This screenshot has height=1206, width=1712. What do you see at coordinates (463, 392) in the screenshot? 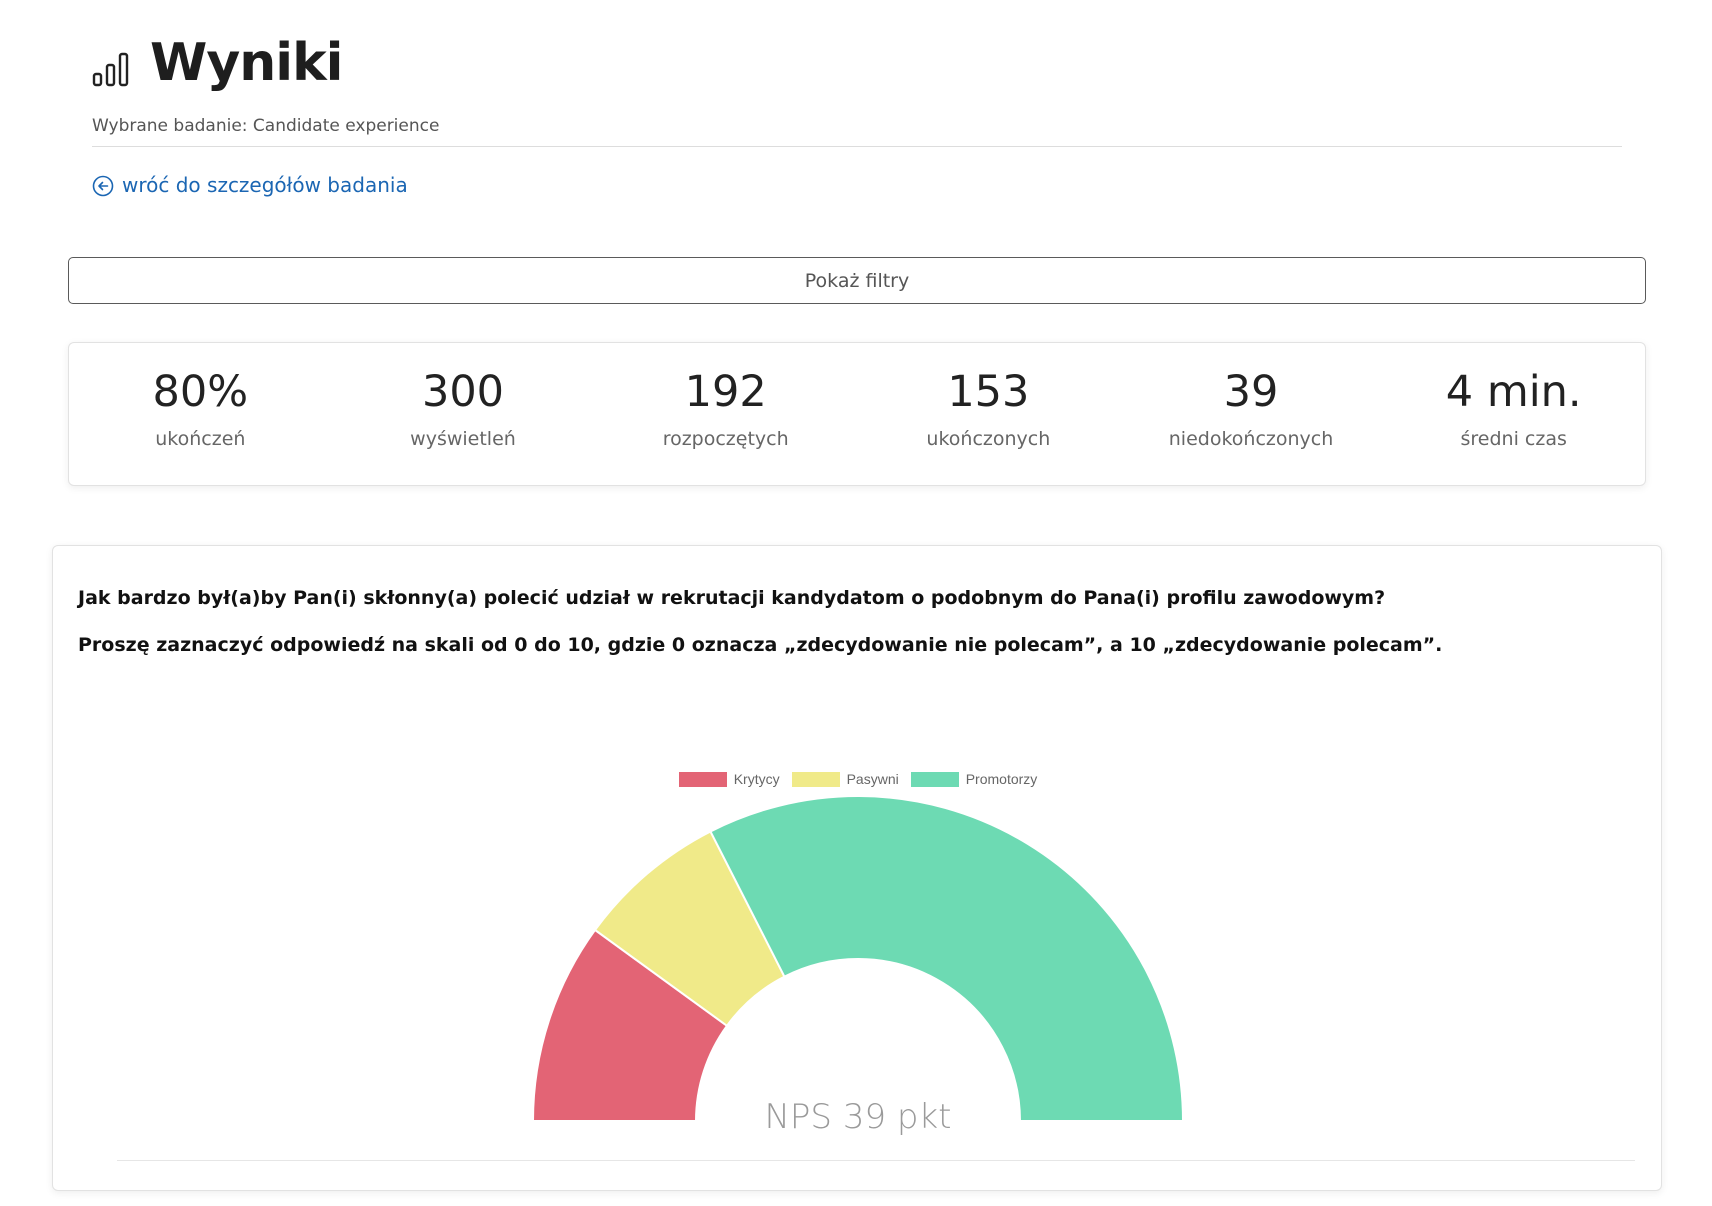
I see `stat-value: 300` at bounding box center [463, 392].